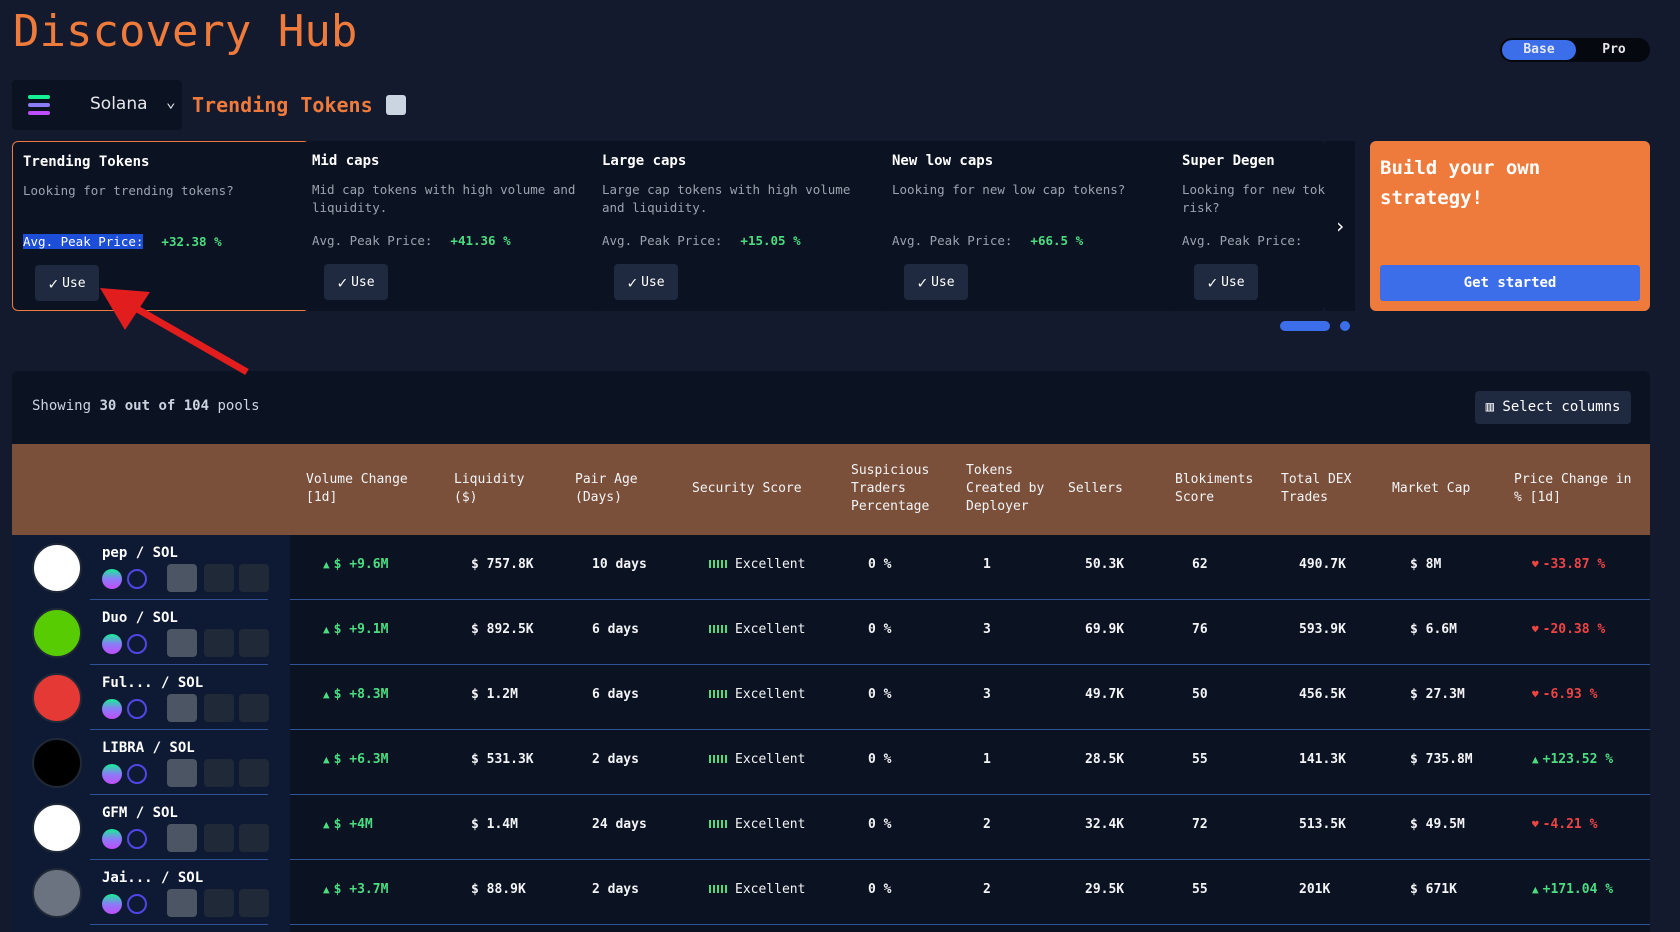  Describe the element at coordinates (1104, 889) in the screenshot. I see `cell: 29.5K` at that location.